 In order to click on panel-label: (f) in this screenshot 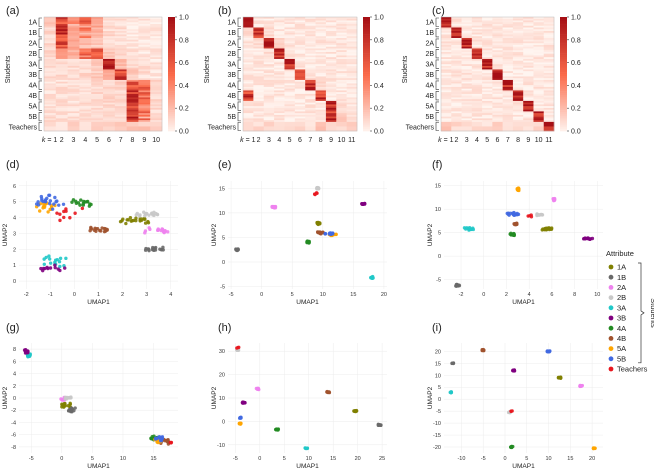, I will do `click(437, 165)`.